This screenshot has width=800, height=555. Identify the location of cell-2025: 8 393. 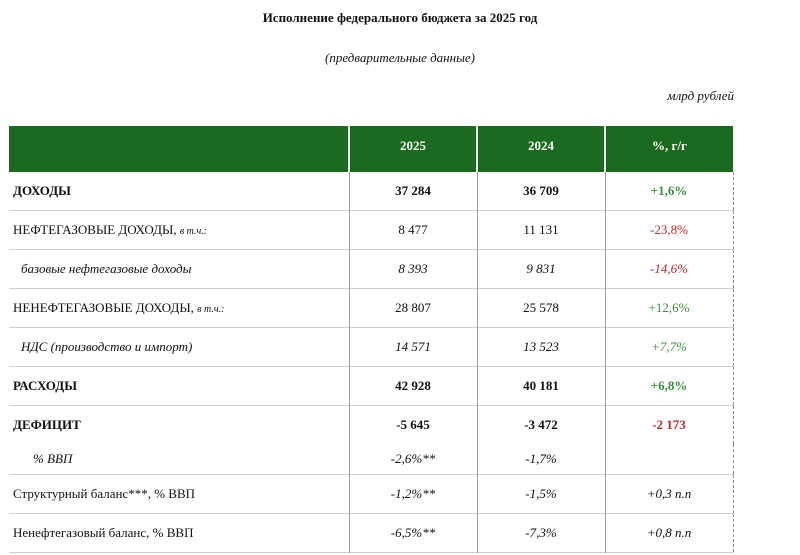
(412, 269).